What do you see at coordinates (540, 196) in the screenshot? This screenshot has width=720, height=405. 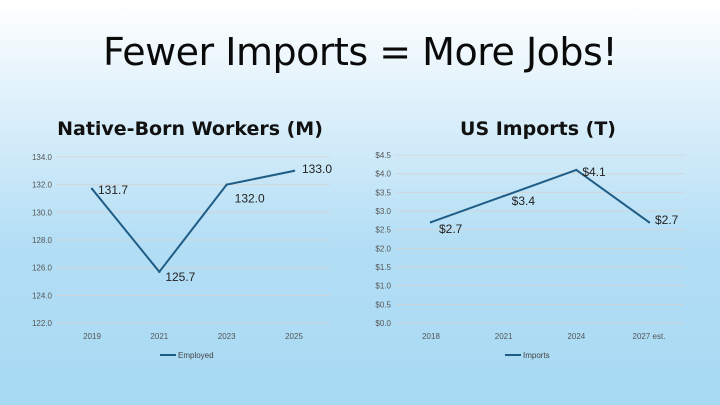 I see `imports-series-line` at bounding box center [540, 196].